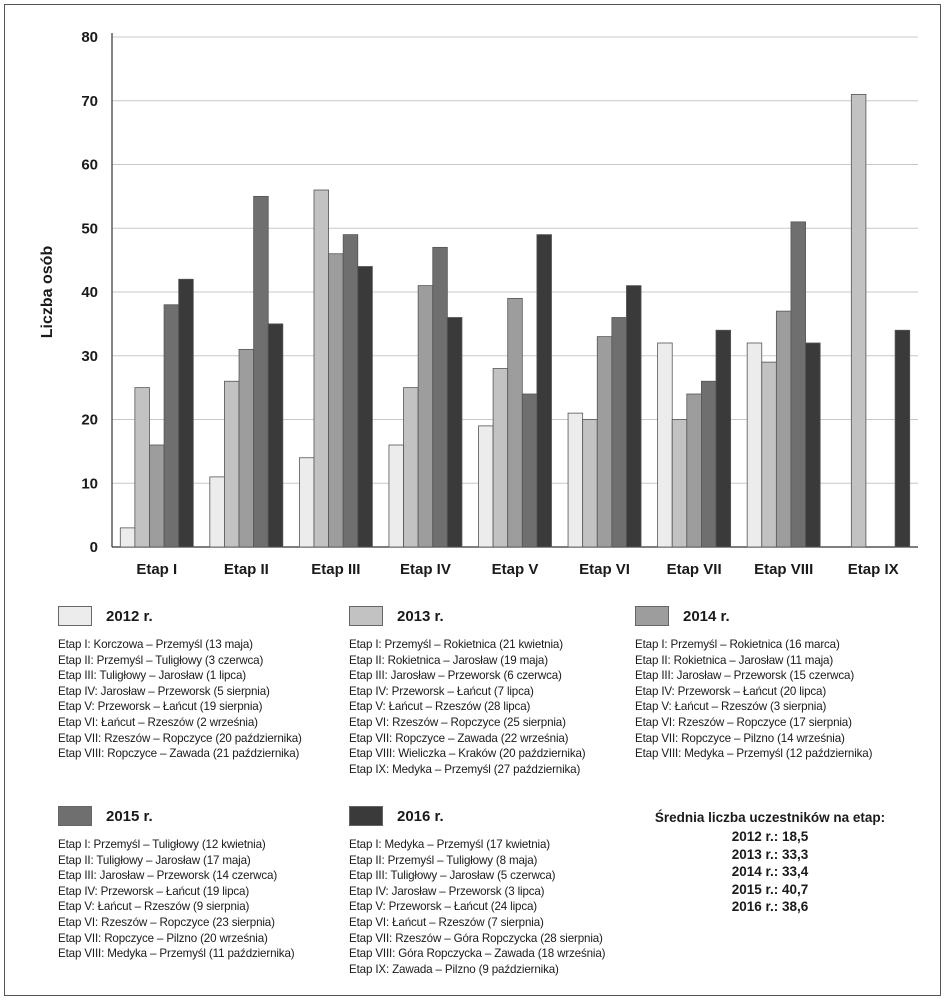  I want to click on legend-item: Etap I: Przemyśl – Rokietnica (16 marca), so click(737, 644).